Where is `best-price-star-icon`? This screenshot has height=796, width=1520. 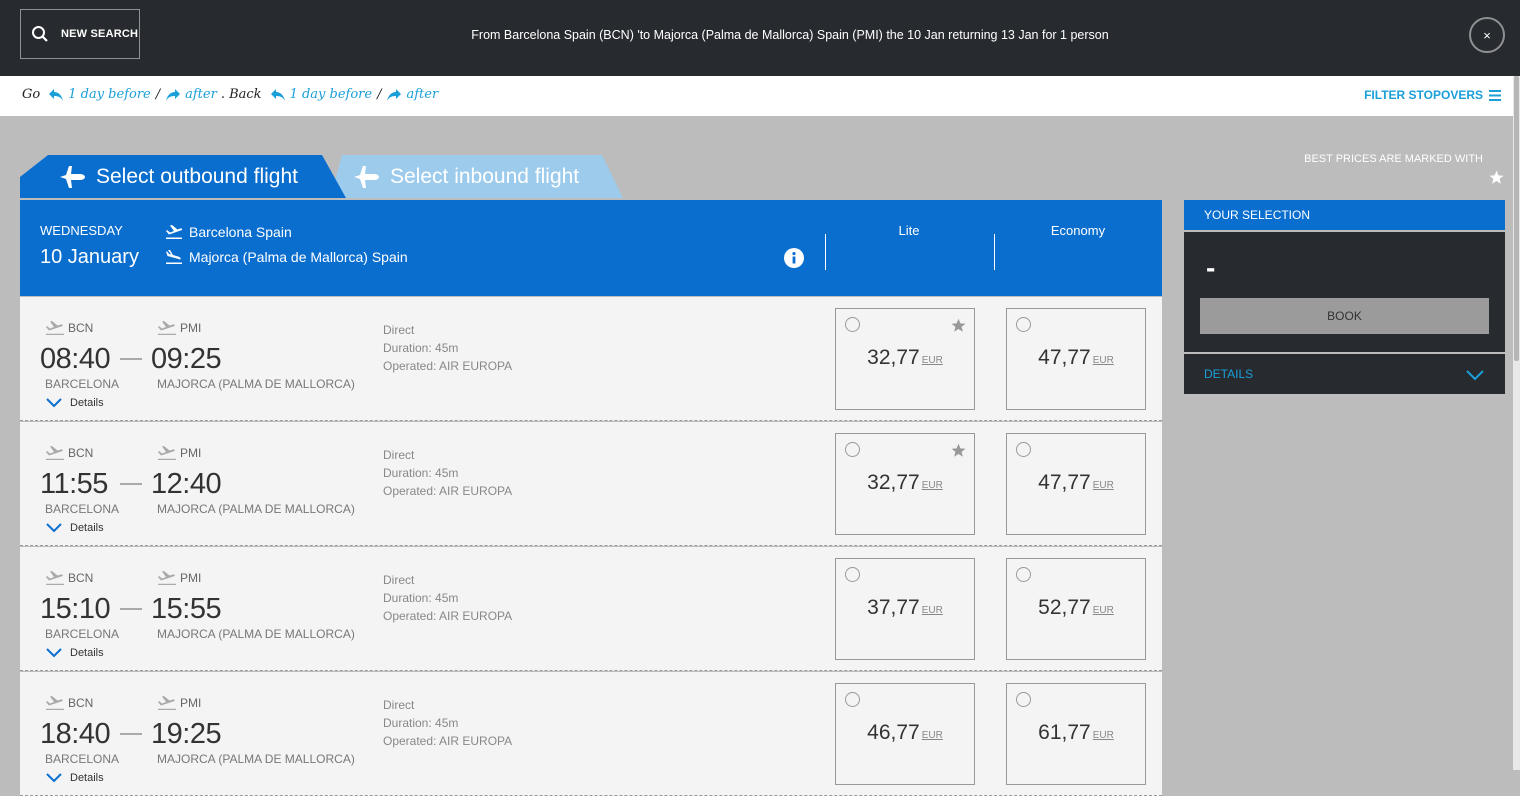 best-price-star-icon is located at coordinates (958, 450).